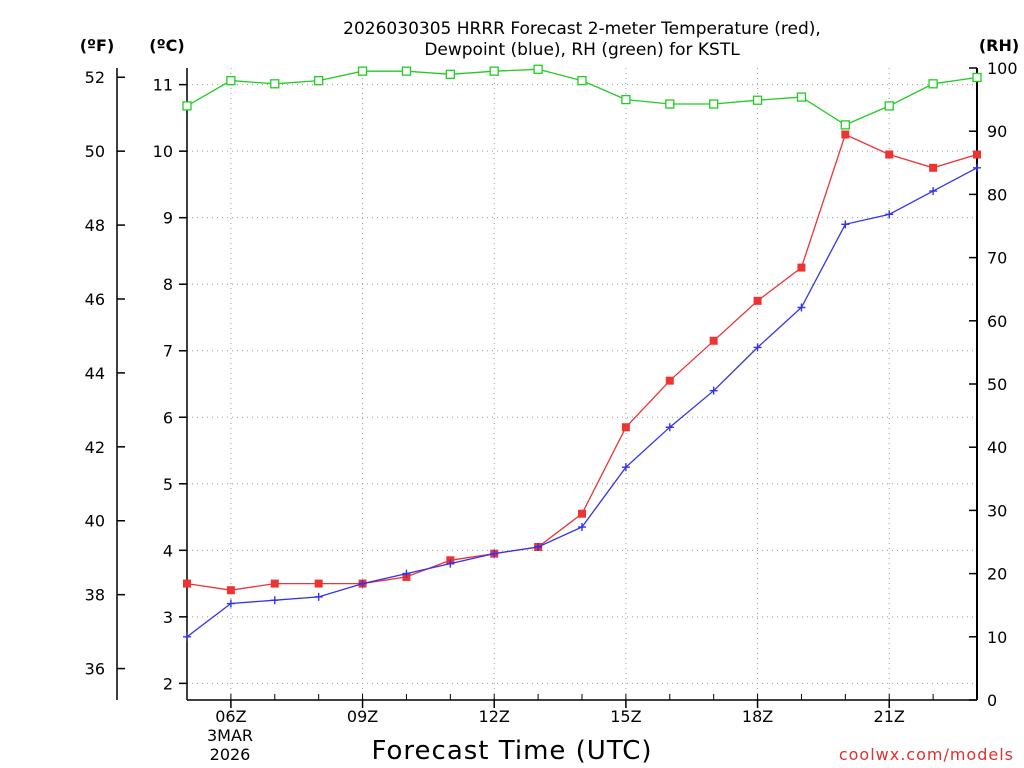 The height and width of the screenshot is (768, 1024). What do you see at coordinates (168, 683) in the screenshot?
I see `celsius-tick-label: 2` at bounding box center [168, 683].